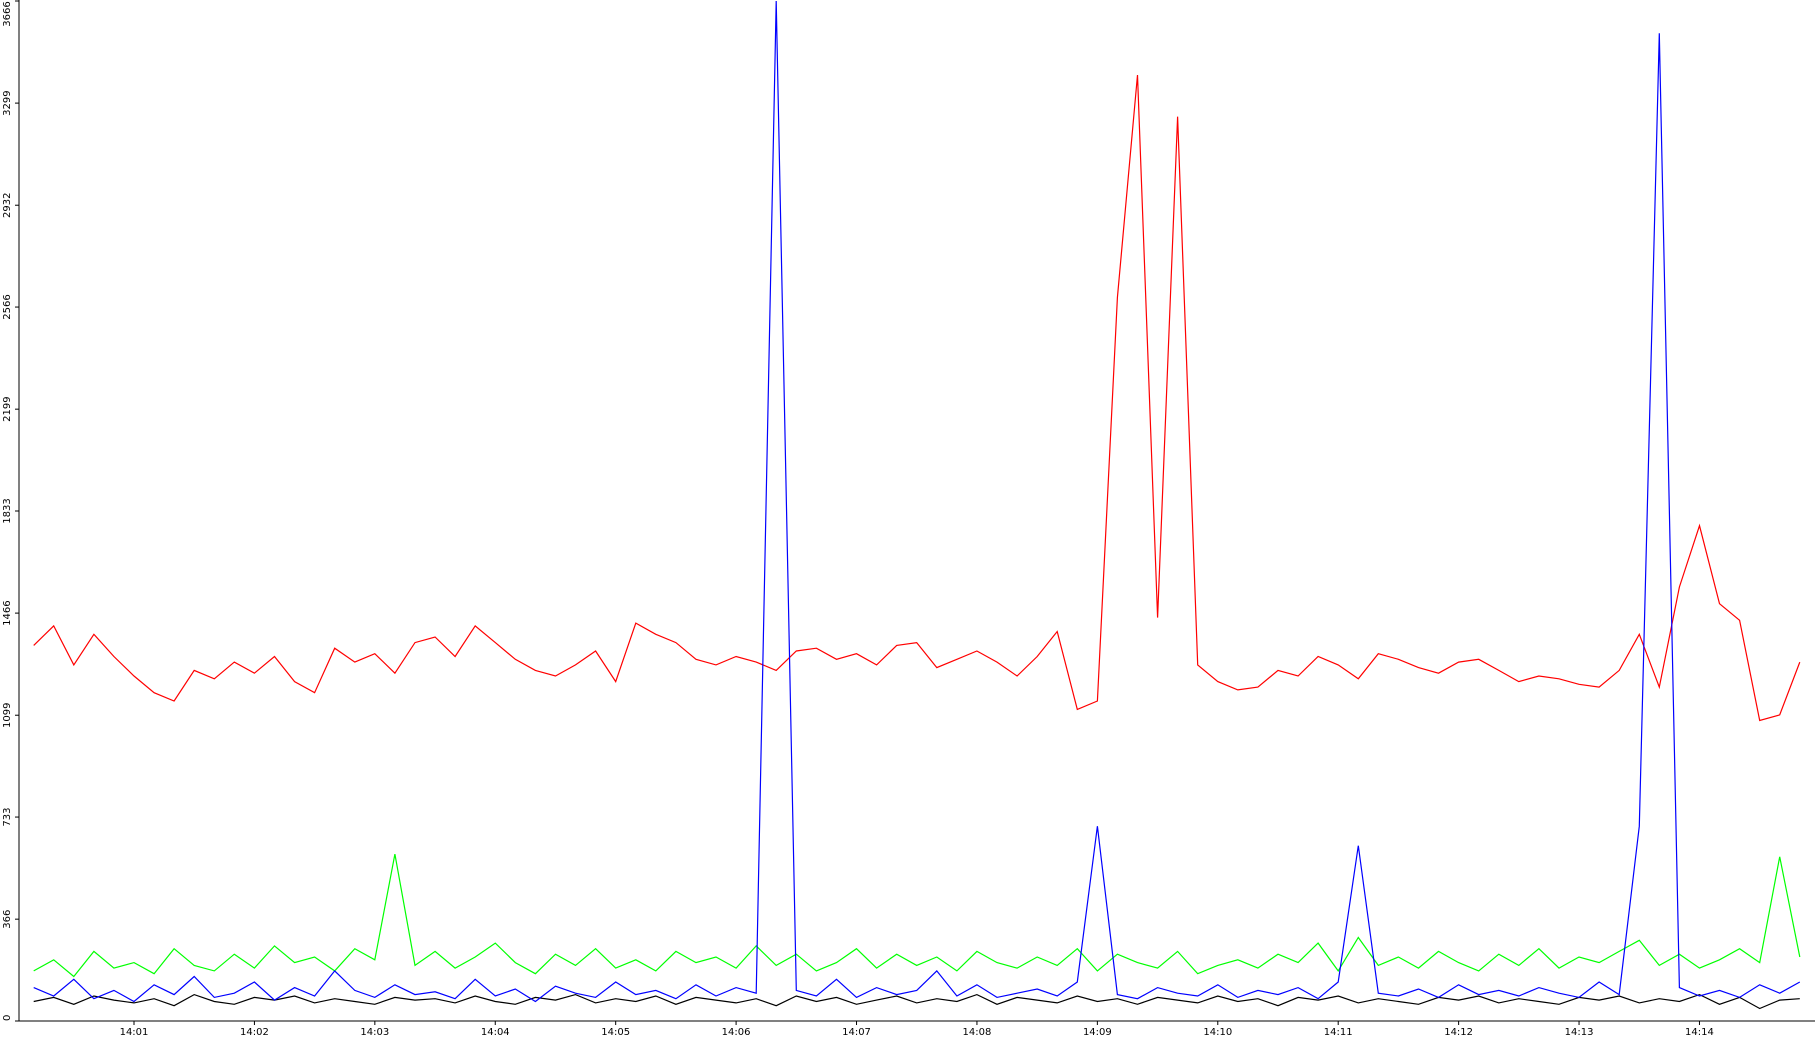  Describe the element at coordinates (7, 919) in the screenshot. I see `y-tick-label: 366` at that location.